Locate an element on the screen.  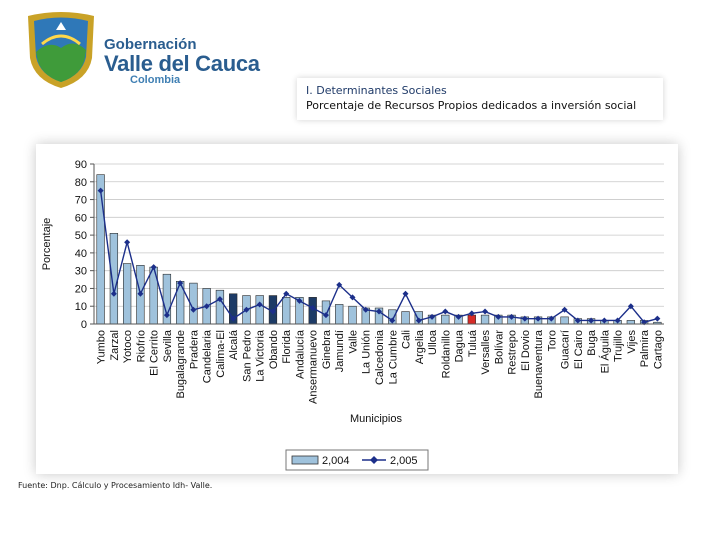
legend-label-2005: 2,005 is located at coordinates (404, 461).